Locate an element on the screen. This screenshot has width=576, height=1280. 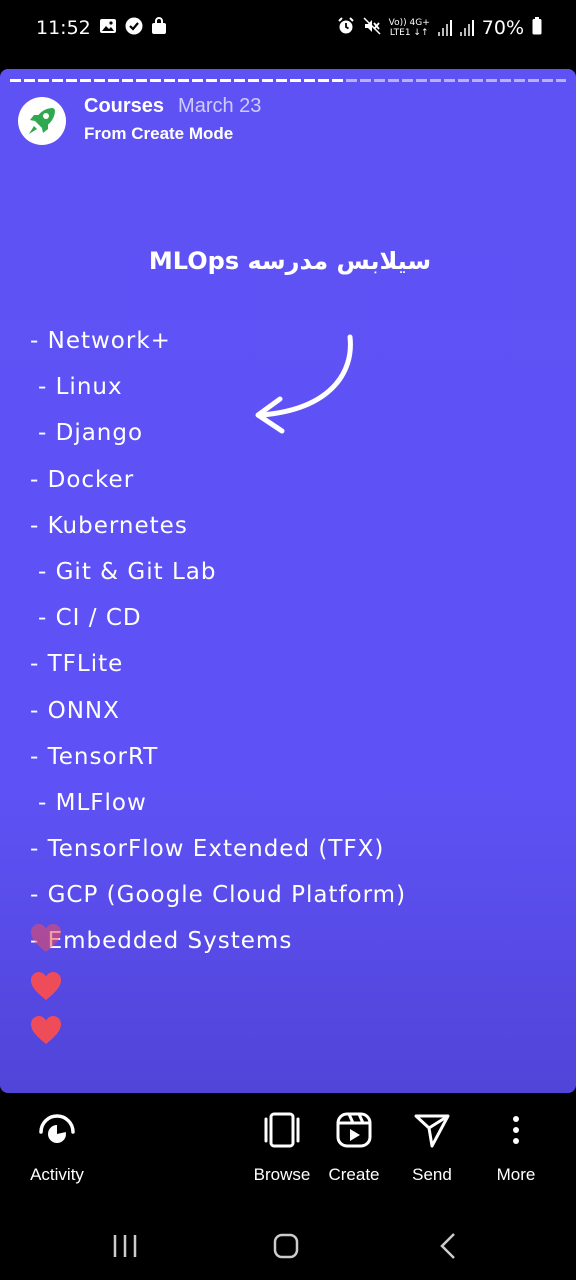
battery-percent: 70% is located at coordinates (502, 28).